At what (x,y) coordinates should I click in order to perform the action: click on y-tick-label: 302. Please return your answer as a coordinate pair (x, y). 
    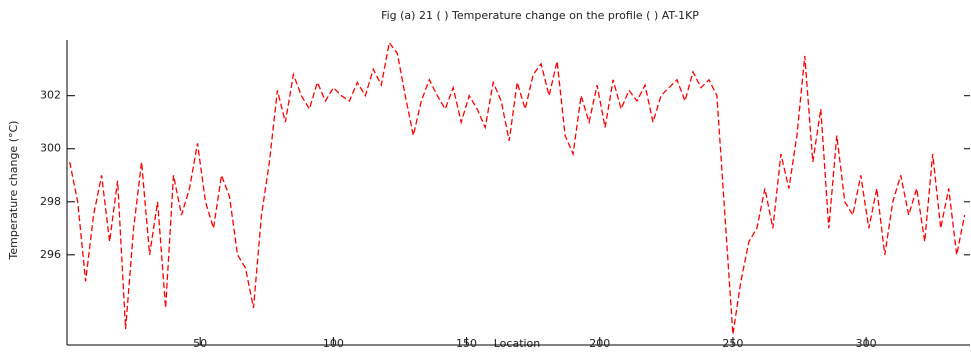
    Looking at the image, I should click on (50, 95).